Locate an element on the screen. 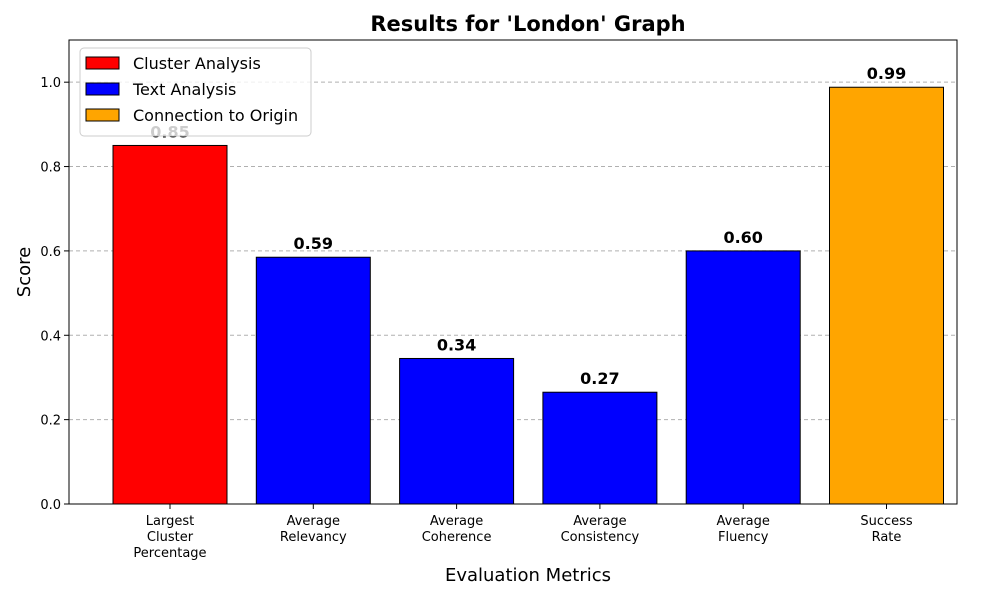 The width and height of the screenshot is (1000, 600). x-tick-label: Largest Cluster Percentage is located at coordinates (169, 537).